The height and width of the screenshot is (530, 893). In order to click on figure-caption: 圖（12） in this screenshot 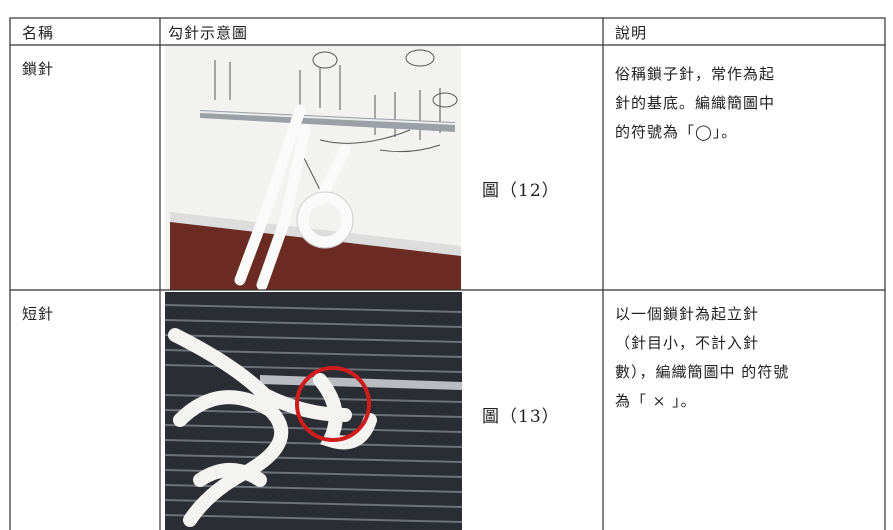, I will do `click(521, 191)`.